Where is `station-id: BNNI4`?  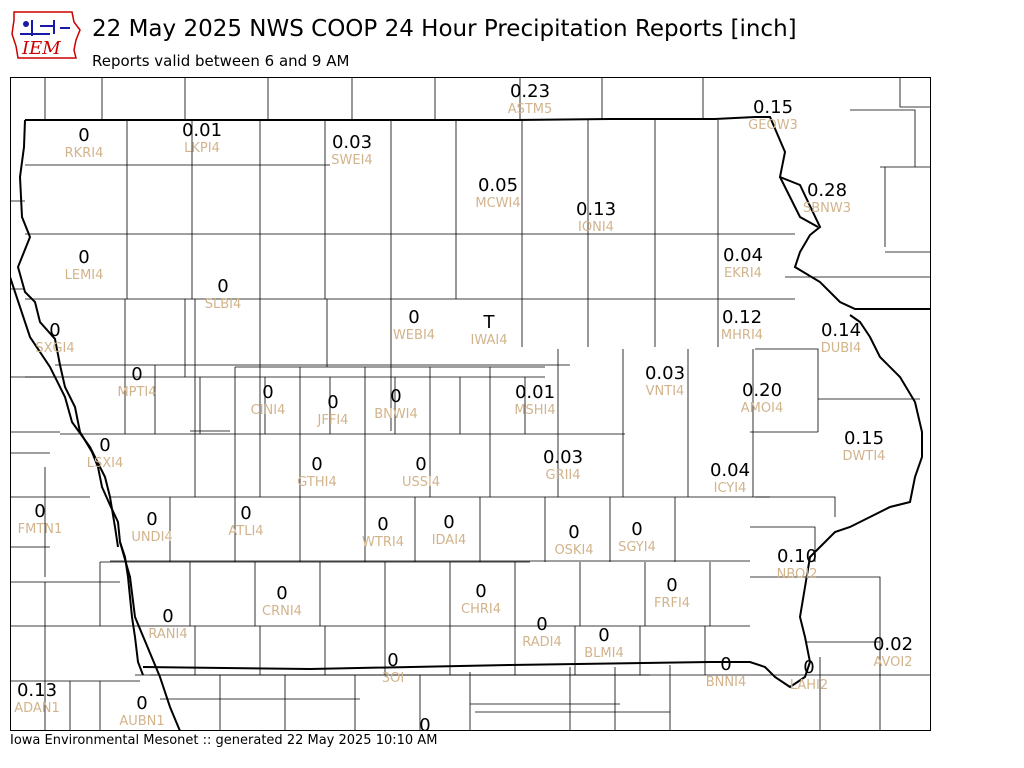
station-id: BNNI4 is located at coordinates (726, 682).